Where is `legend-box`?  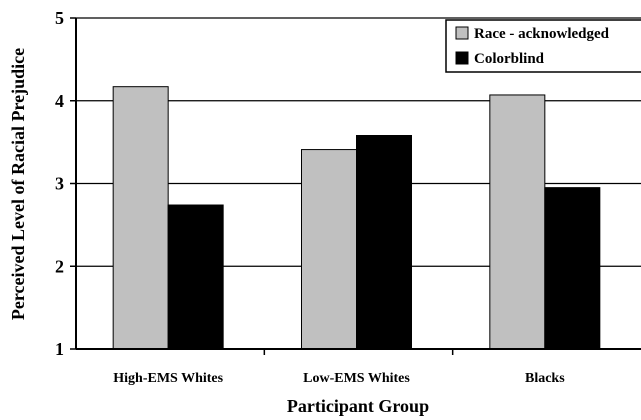 legend-box is located at coordinates (543, 46).